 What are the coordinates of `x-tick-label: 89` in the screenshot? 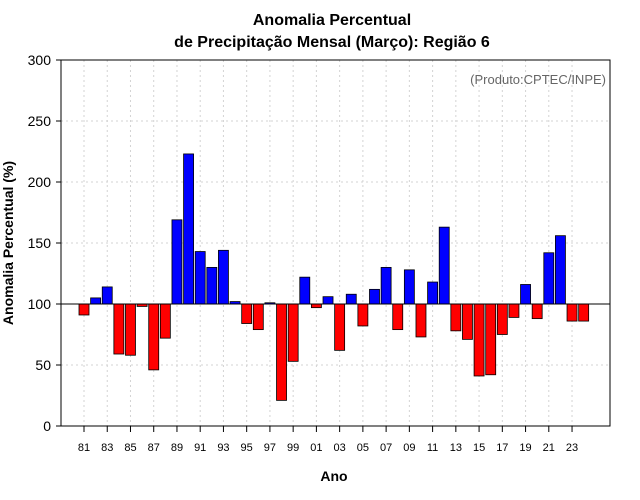 It's located at (177, 448).